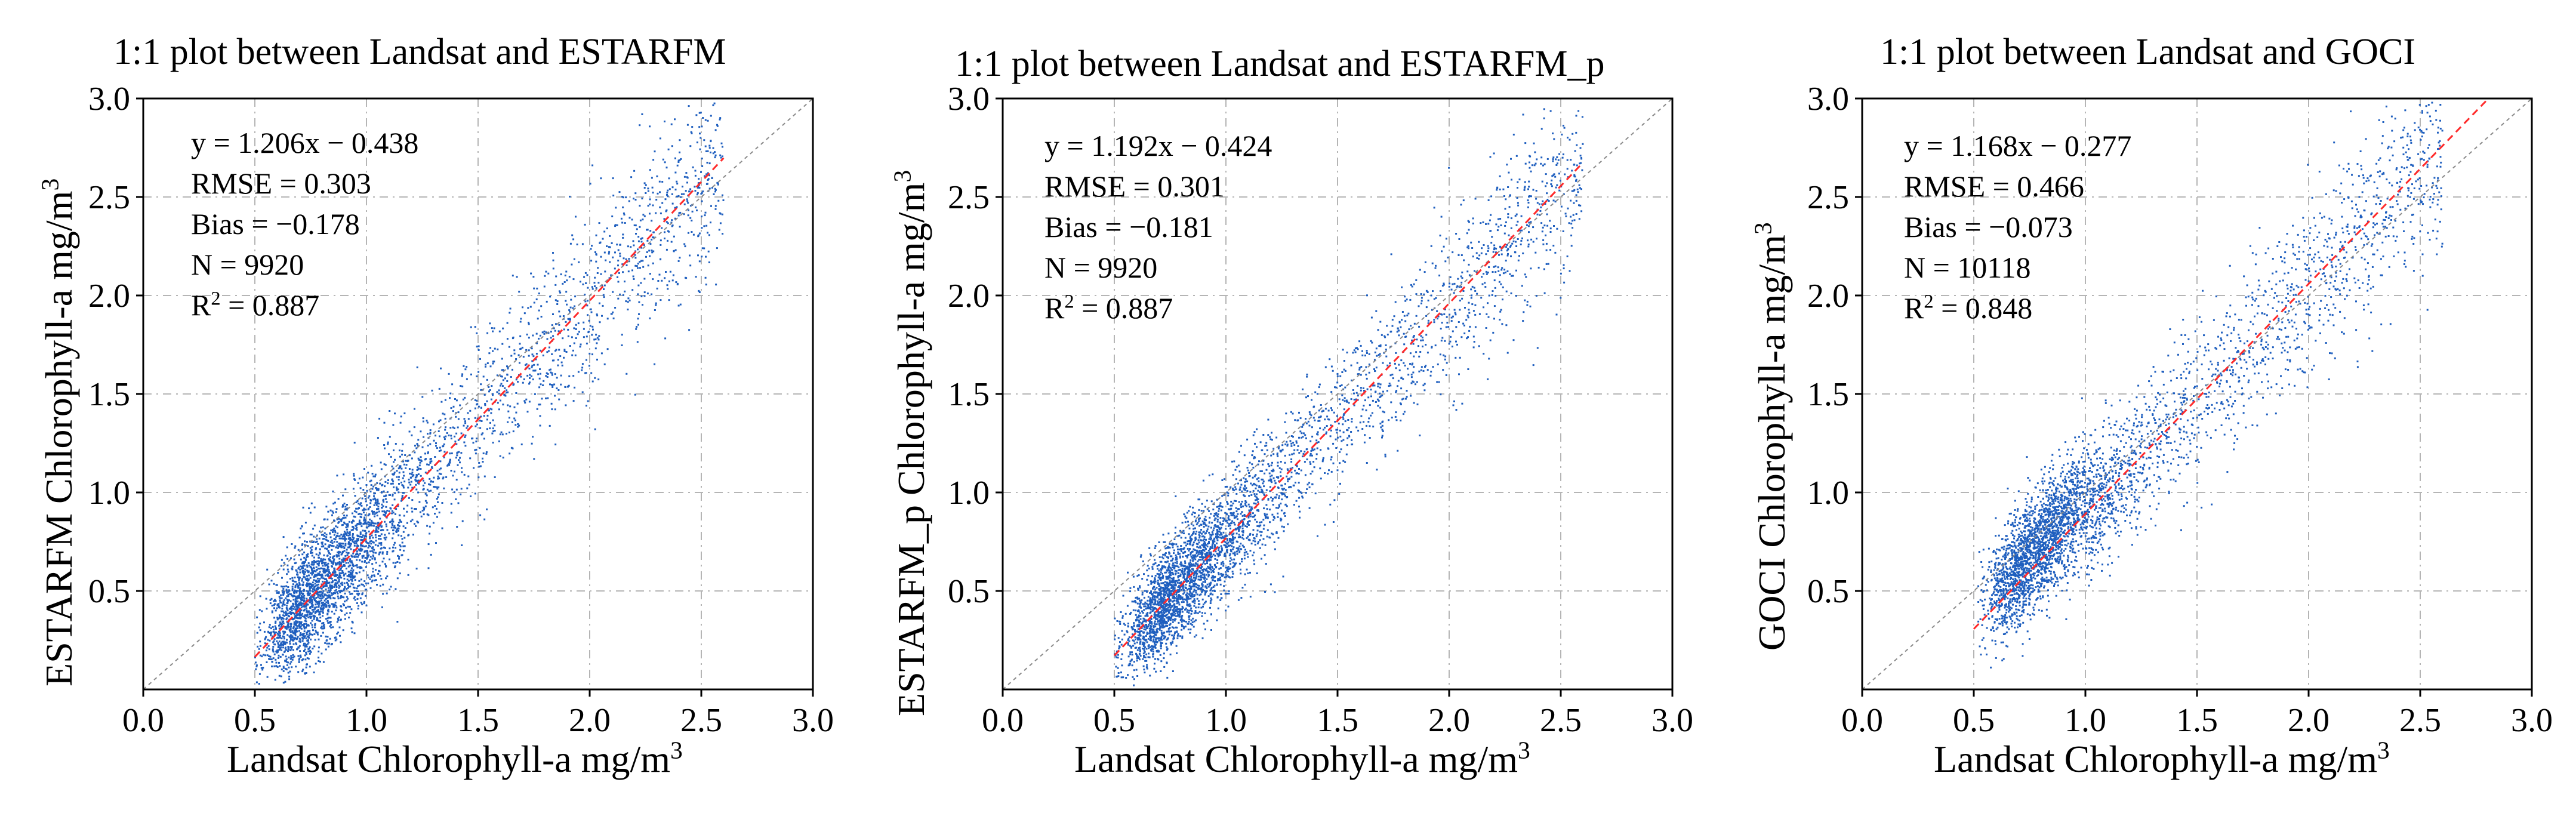  What do you see at coordinates (255, 305) in the screenshot?
I see `r2-label: R2 = 0.887` at bounding box center [255, 305].